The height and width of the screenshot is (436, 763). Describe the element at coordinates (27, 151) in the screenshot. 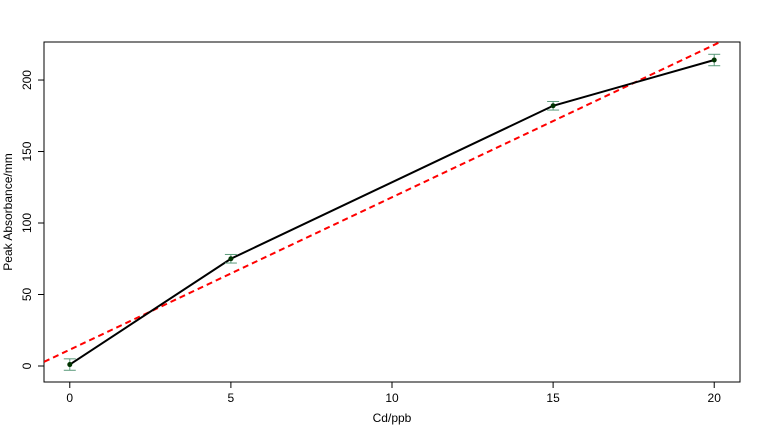

I see `y-tick-label: 150` at that location.